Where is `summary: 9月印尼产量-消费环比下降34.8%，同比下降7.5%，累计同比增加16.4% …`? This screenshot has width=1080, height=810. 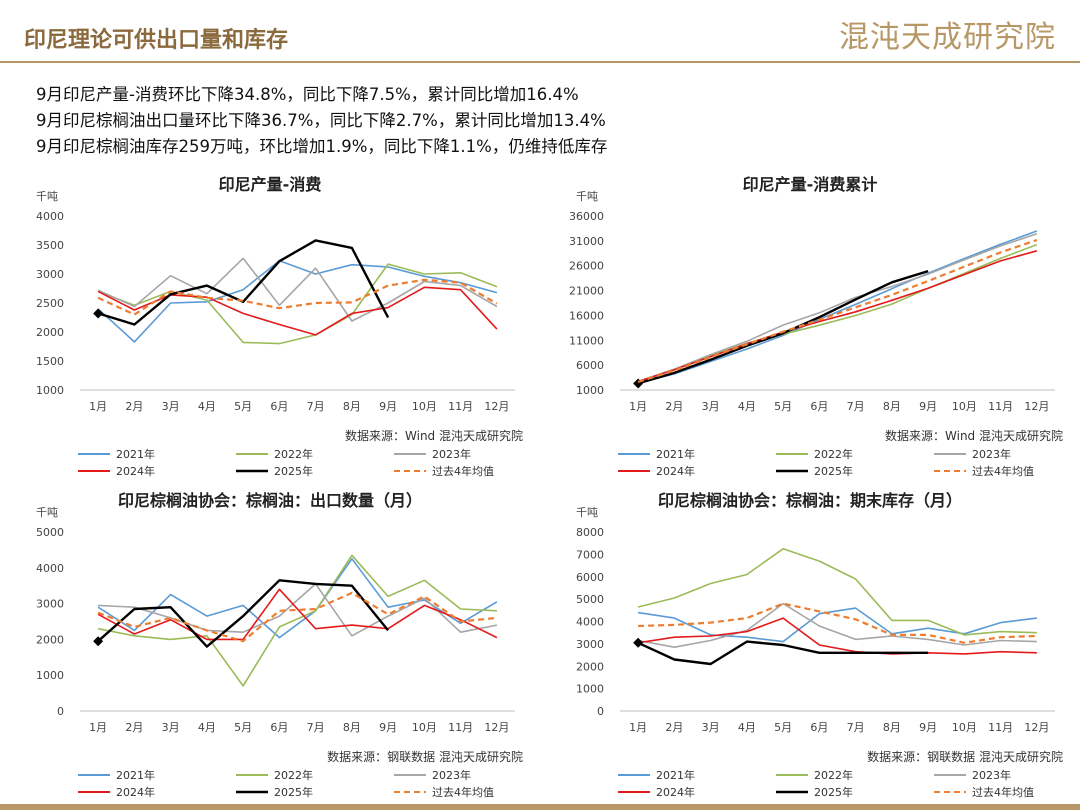 summary: 9月印尼产量-消费环比下降34.8%，同比下降7.5%，累计同比增加16.4% … is located at coordinates (321, 121).